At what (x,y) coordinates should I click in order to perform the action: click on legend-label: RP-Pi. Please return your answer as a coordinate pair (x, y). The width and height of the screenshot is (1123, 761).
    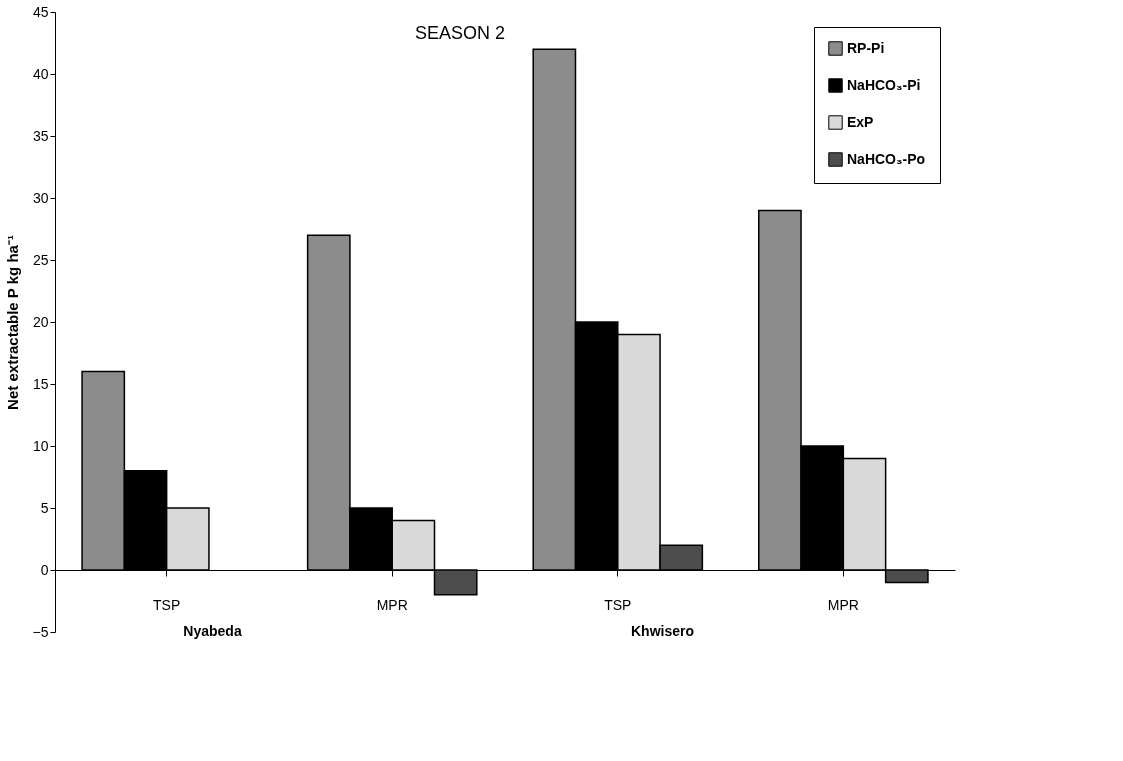
    Looking at the image, I should click on (866, 47).